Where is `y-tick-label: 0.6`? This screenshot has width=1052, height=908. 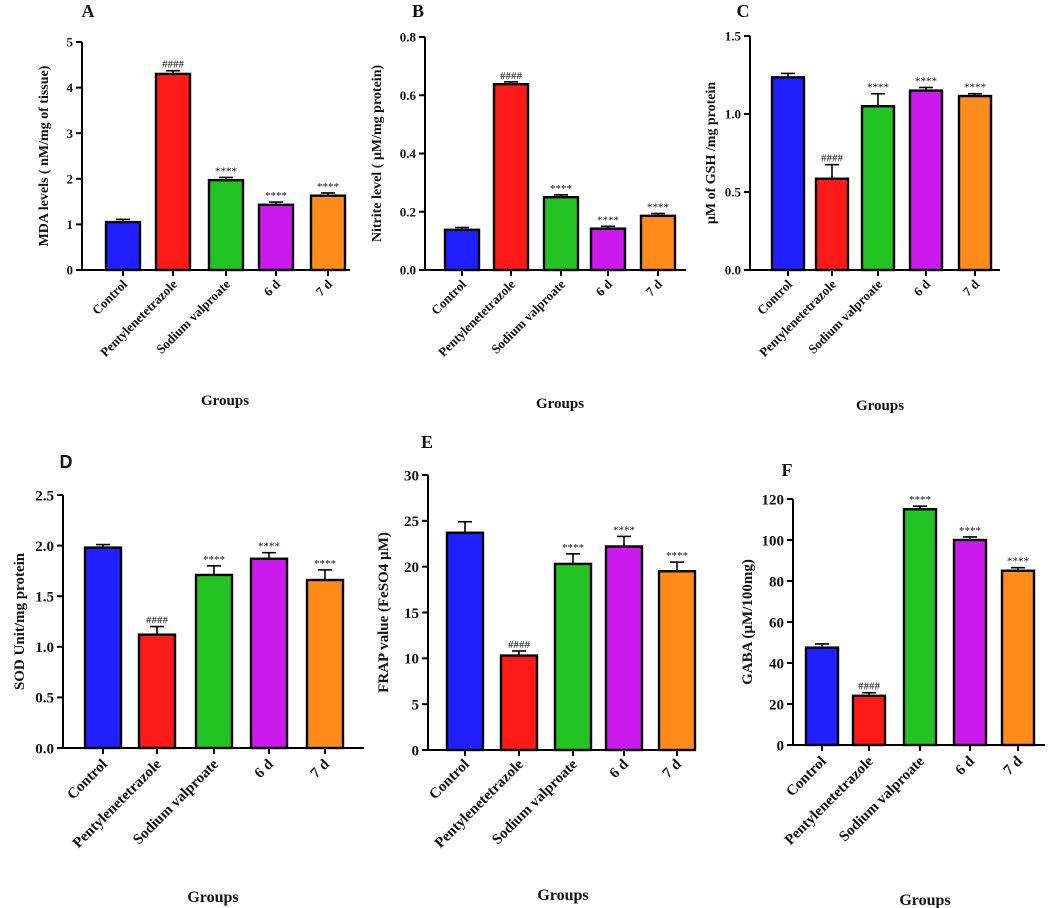
y-tick-label: 0.6 is located at coordinates (408, 95).